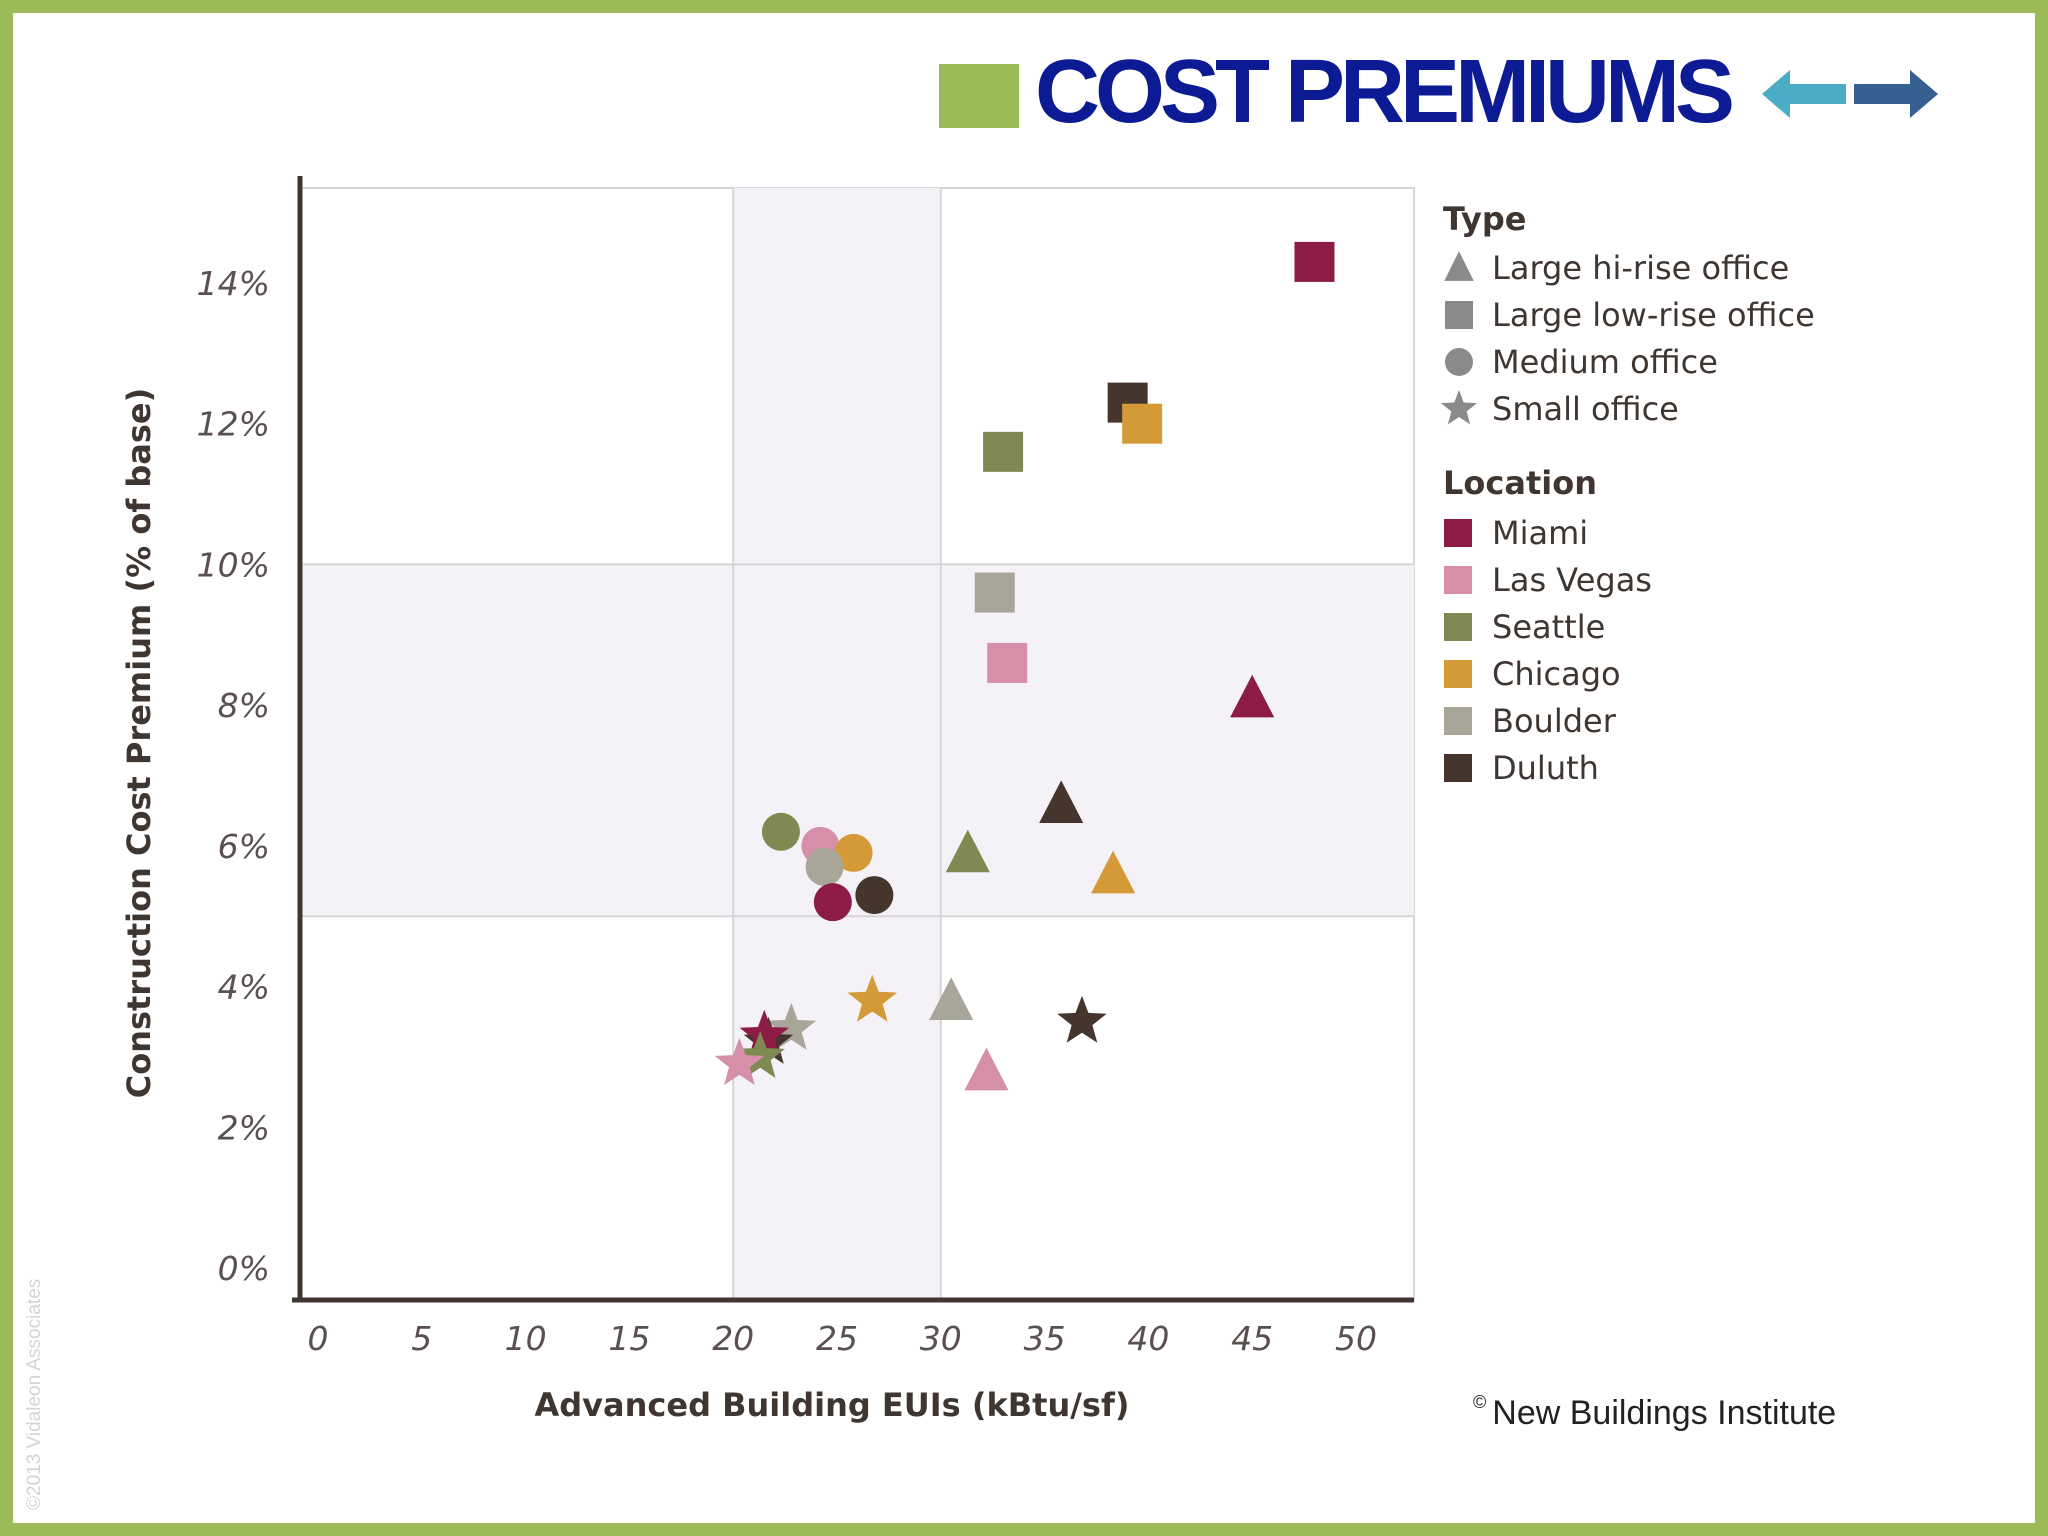 This screenshot has height=1536, width=2048. What do you see at coordinates (1113, 872) in the screenshot?
I see `point-triangle-chicago` at bounding box center [1113, 872].